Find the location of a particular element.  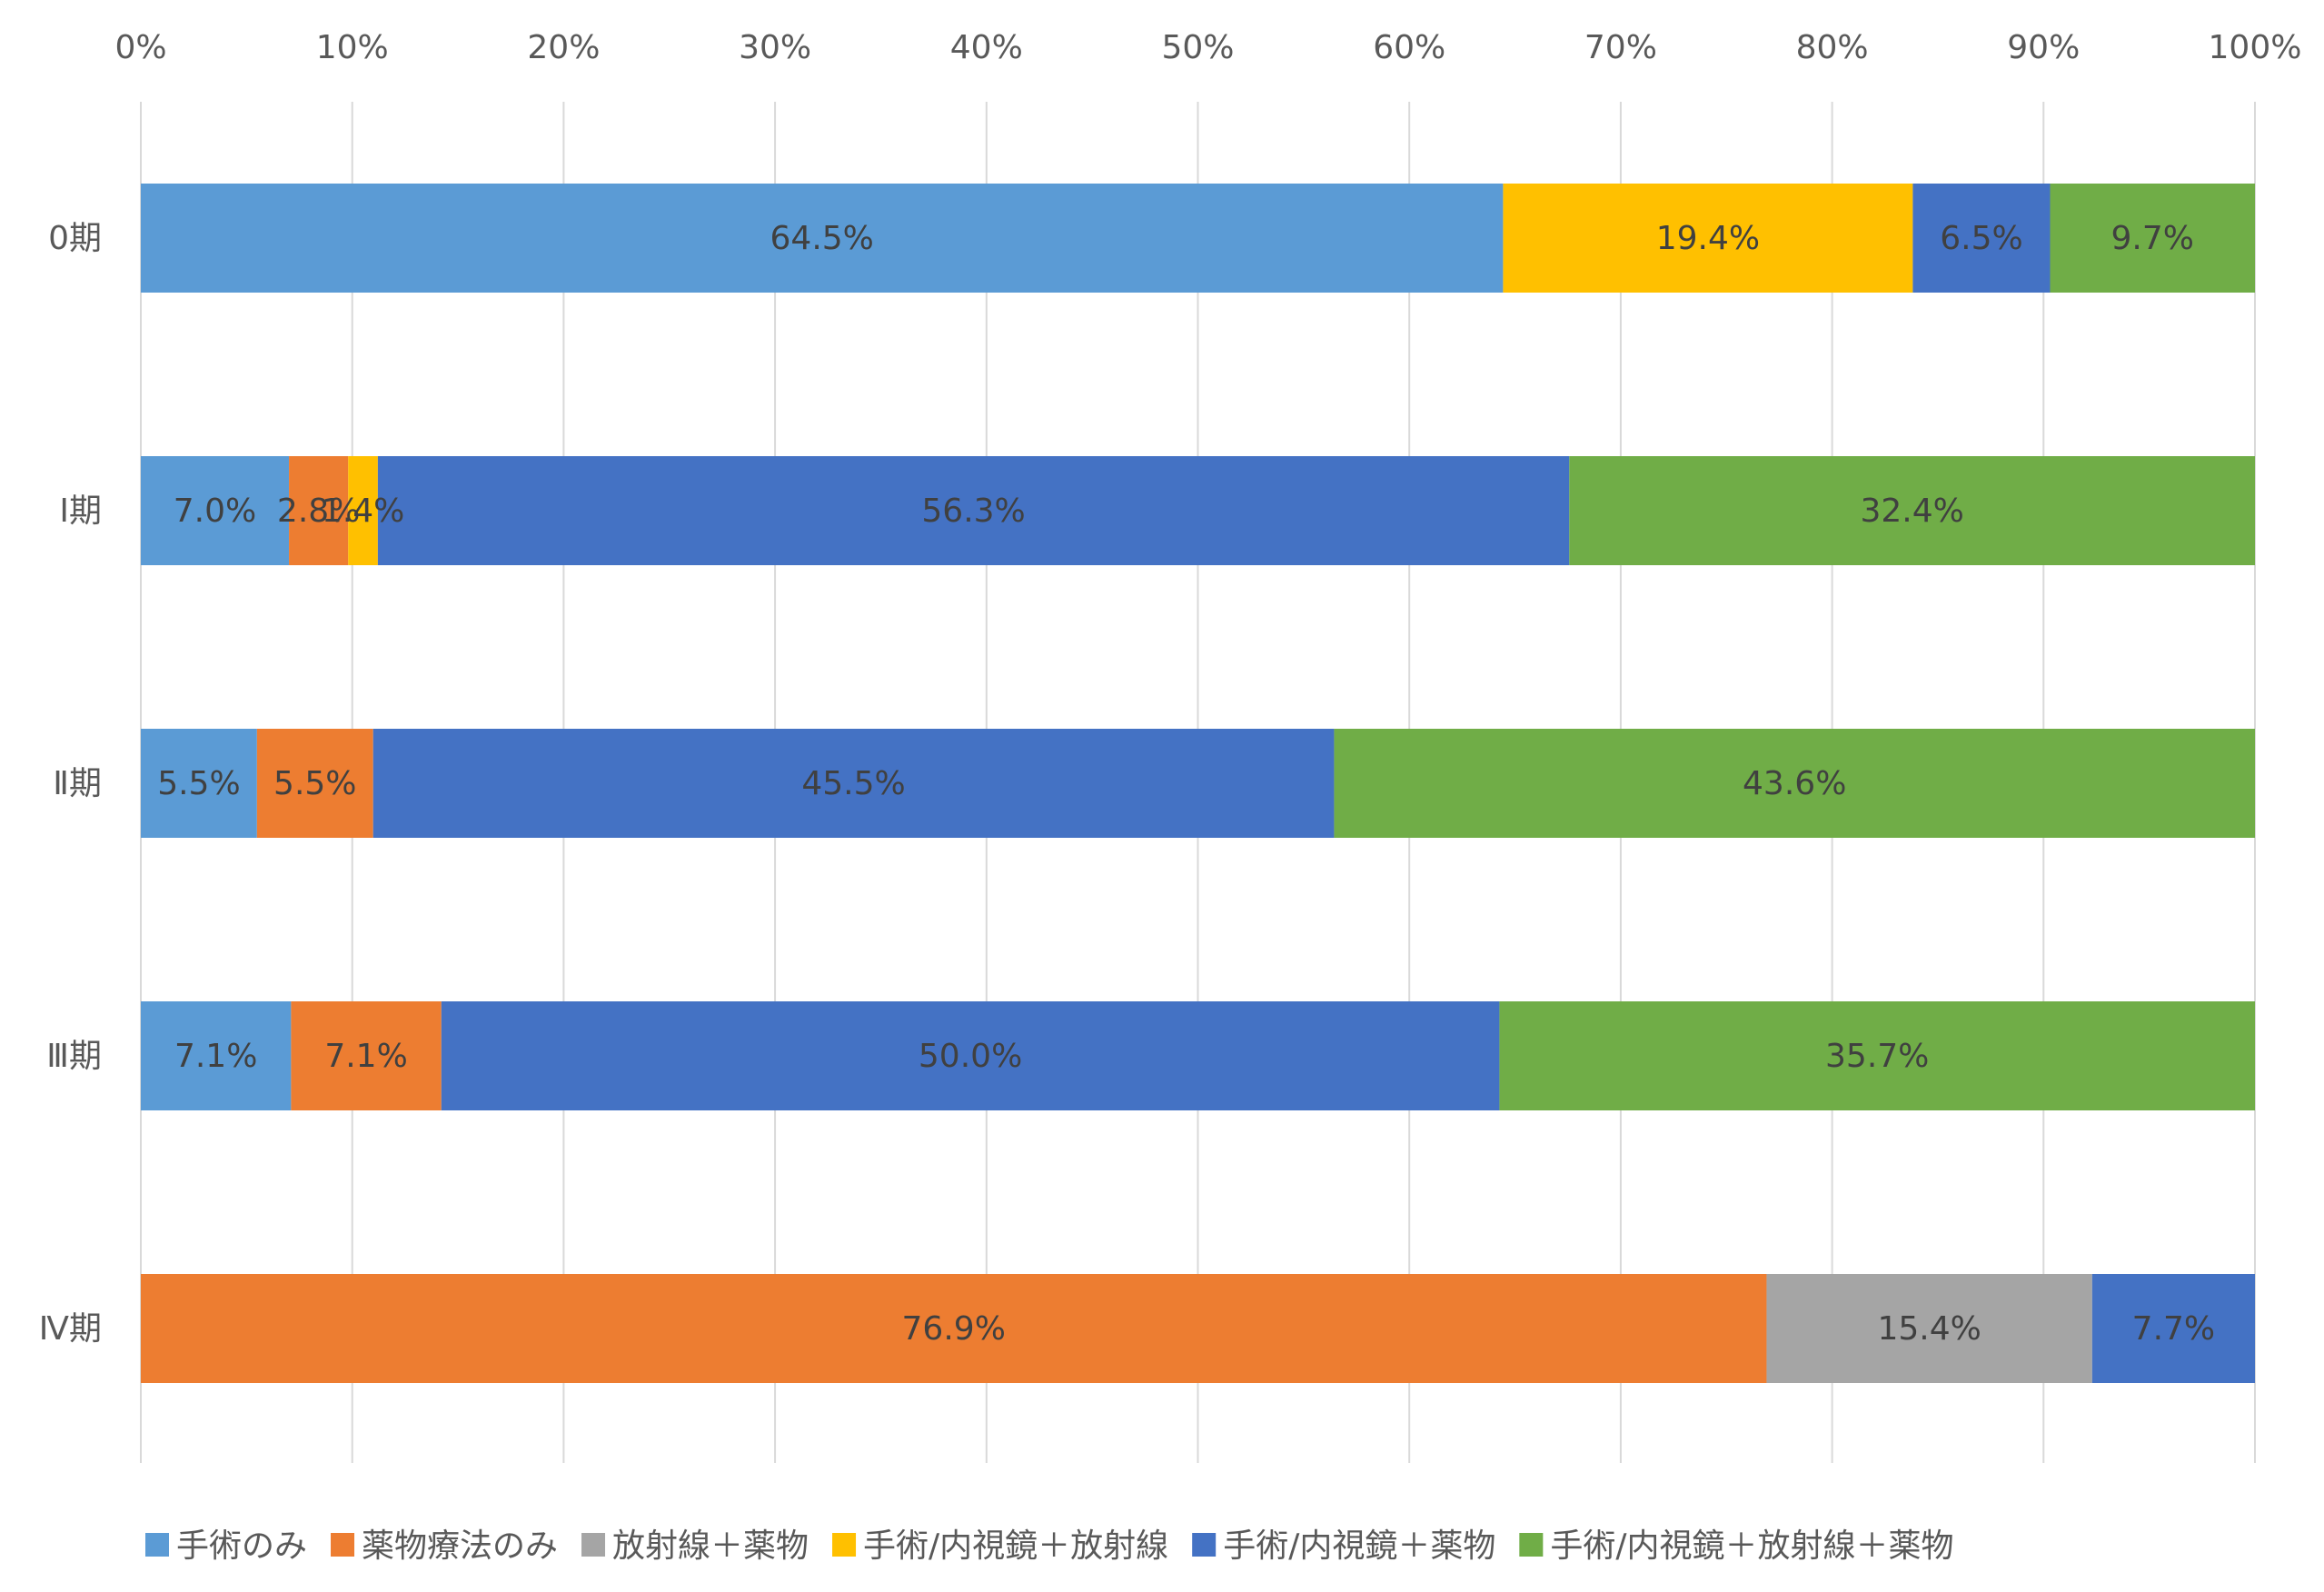

data-label: 15.4% is located at coordinates (1929, 1329).